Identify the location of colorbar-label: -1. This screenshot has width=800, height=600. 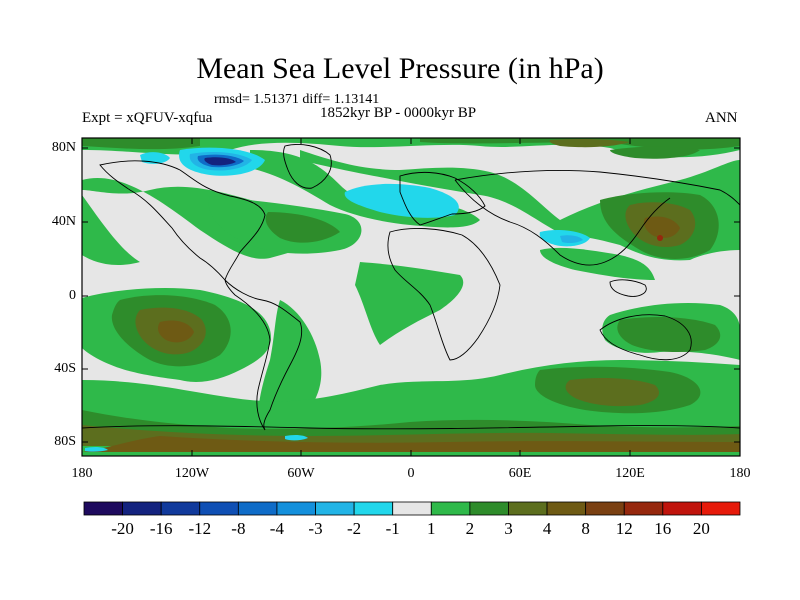
(392, 528).